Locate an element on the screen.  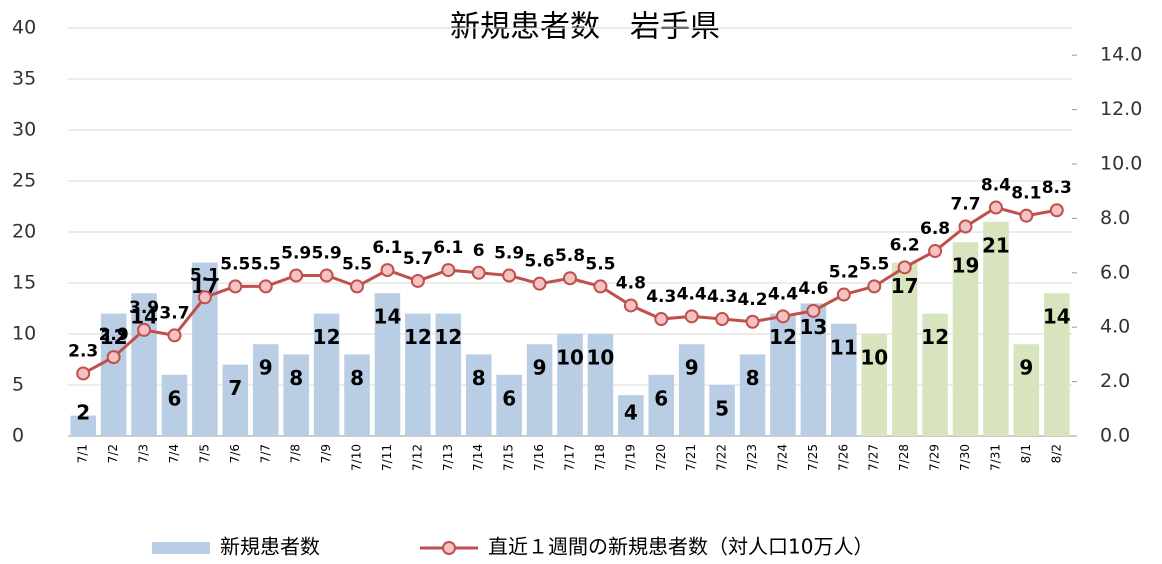
x-tick-label: 7/7 is located at coordinates (265, 453).